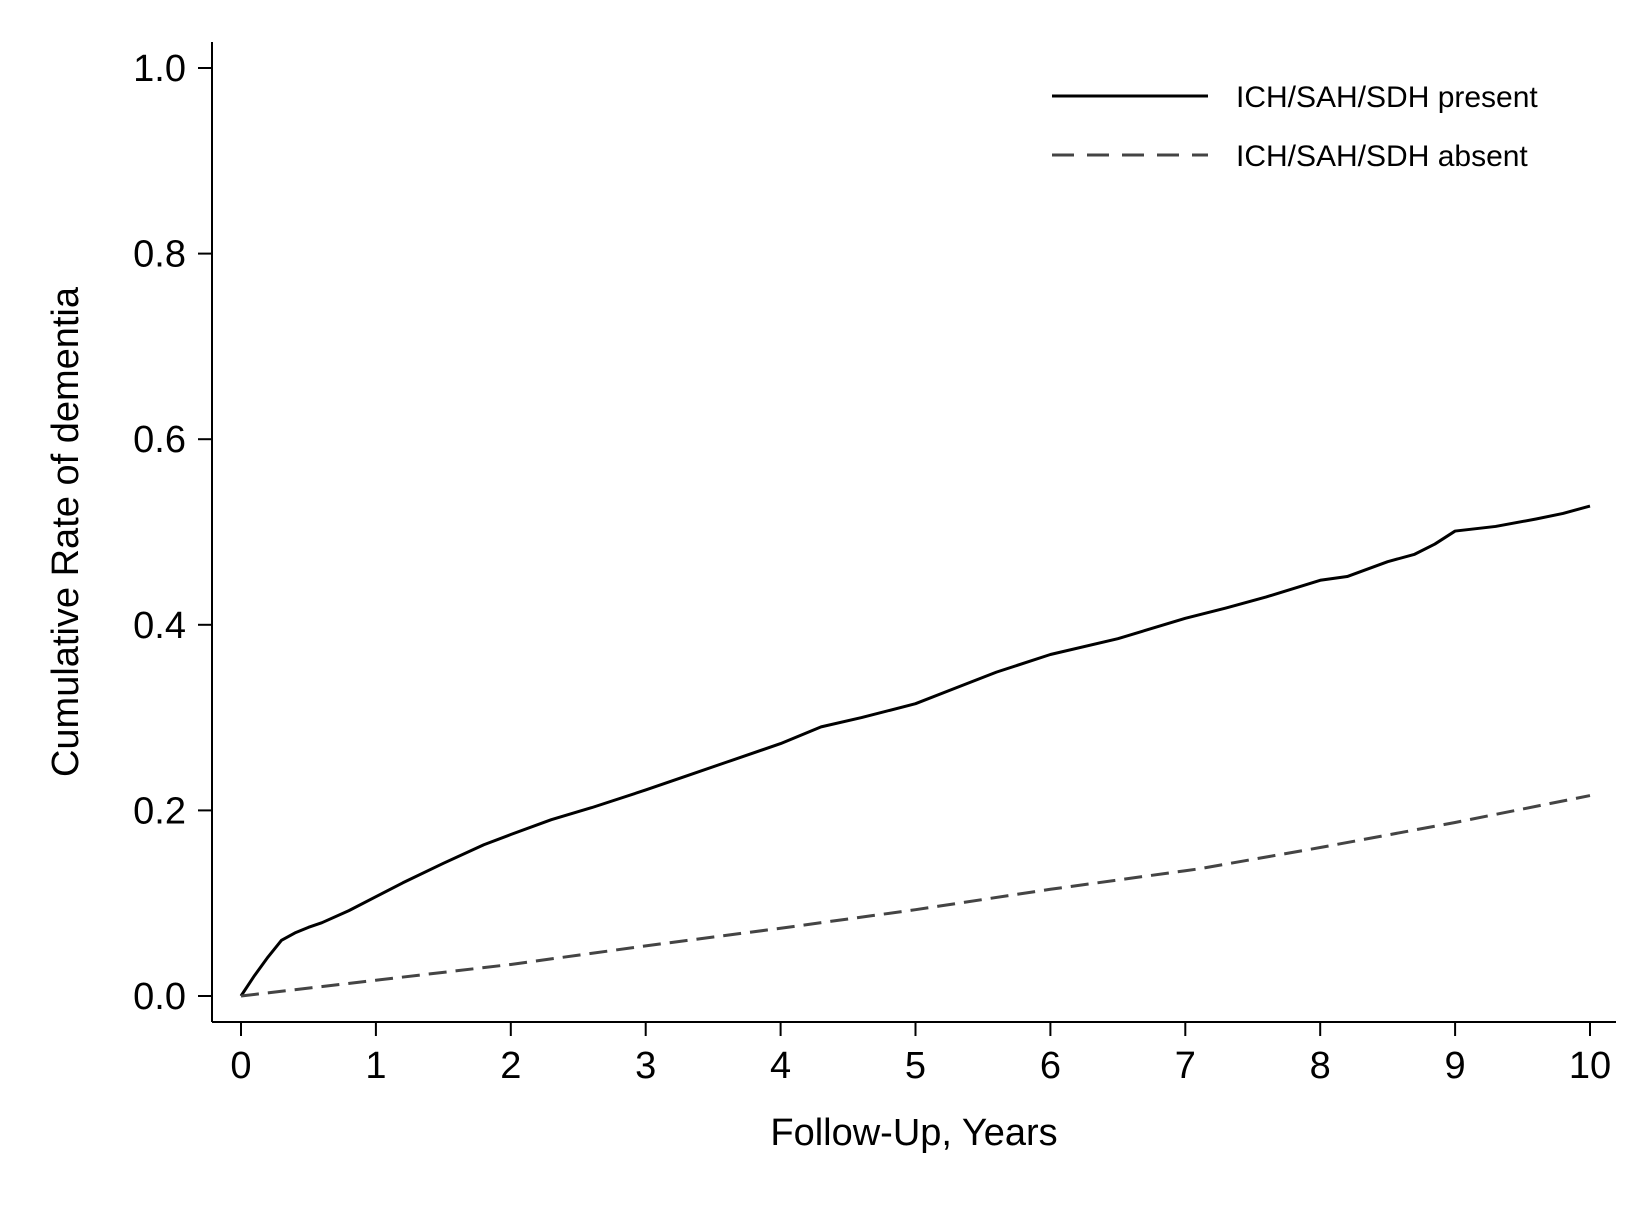 The width and height of the screenshot is (1650, 1205). I want to click on x-tick-label: 10, so click(1590, 1066).